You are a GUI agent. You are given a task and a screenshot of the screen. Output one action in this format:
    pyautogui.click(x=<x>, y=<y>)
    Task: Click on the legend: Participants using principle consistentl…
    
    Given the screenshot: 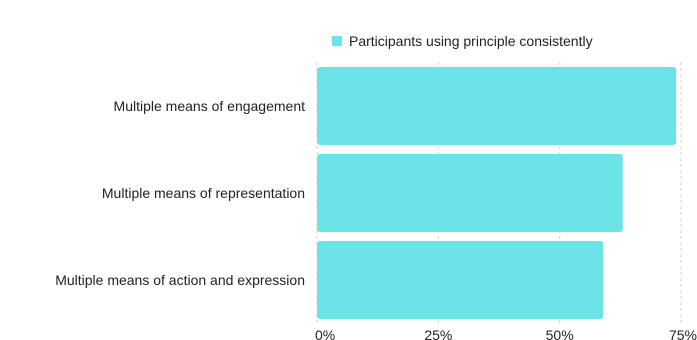 What is the action you would take?
    pyautogui.click(x=462, y=41)
    